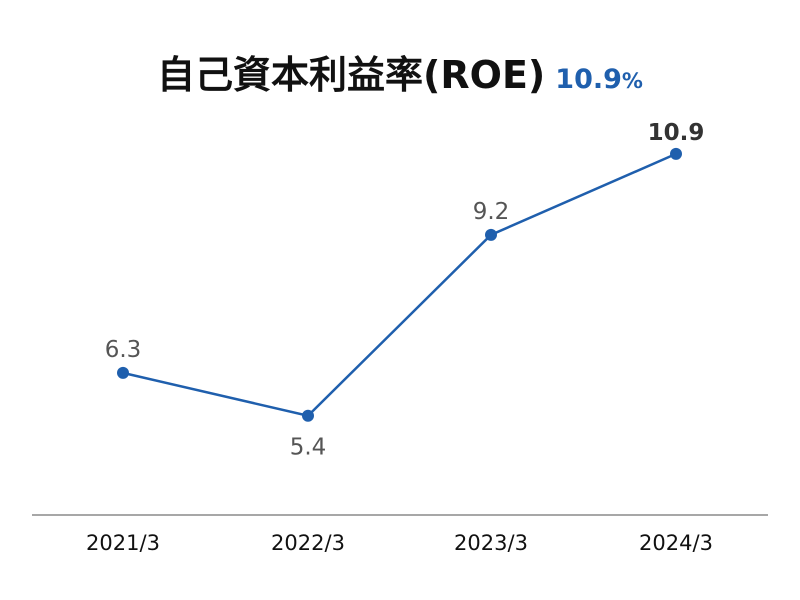 The image size is (800, 600). What do you see at coordinates (351, 75) in the screenshot?
I see `title-text: 自己資本利益率(ROE)` at bounding box center [351, 75].